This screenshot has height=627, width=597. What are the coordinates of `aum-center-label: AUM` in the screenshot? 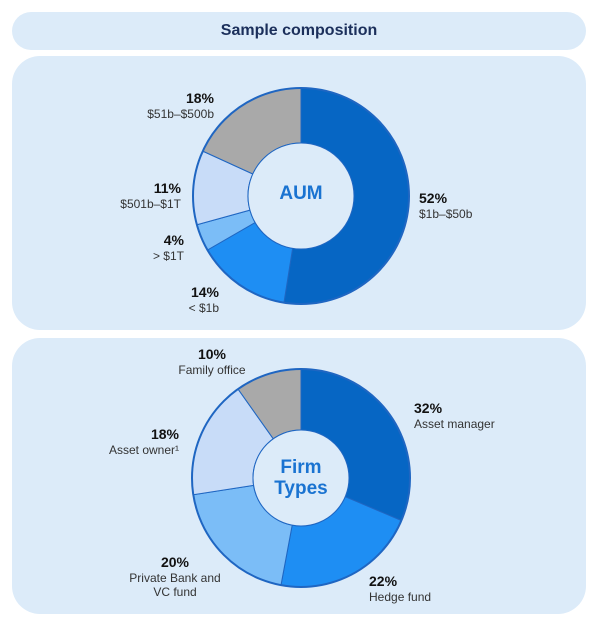 It's located at (301, 193).